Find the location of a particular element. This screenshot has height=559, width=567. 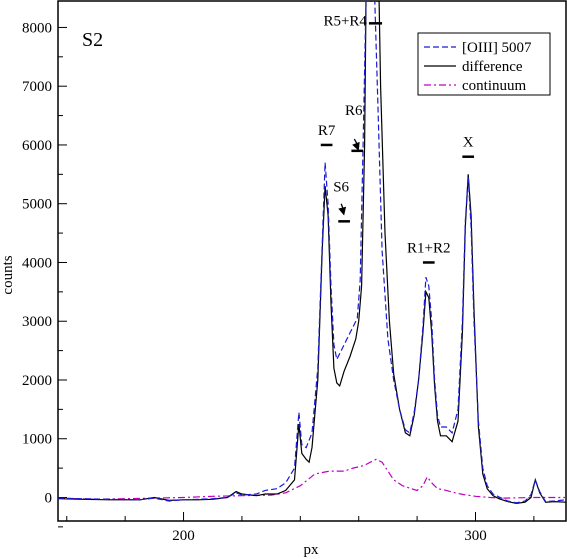

legend-label: [OIII] 5007 is located at coordinates (497, 48).